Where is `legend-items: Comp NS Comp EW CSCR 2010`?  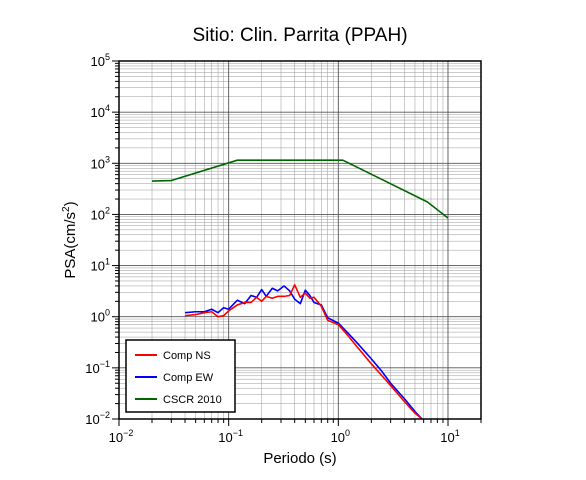 legend-items: Comp NS Comp EW CSCR 2010 is located at coordinates (178, 378).